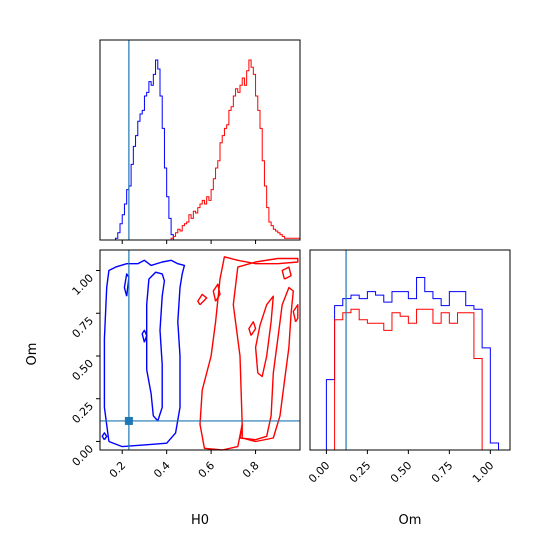 This screenshot has height=550, width=550. I want to click on y-tick-label: 0.75, so click(83, 327).